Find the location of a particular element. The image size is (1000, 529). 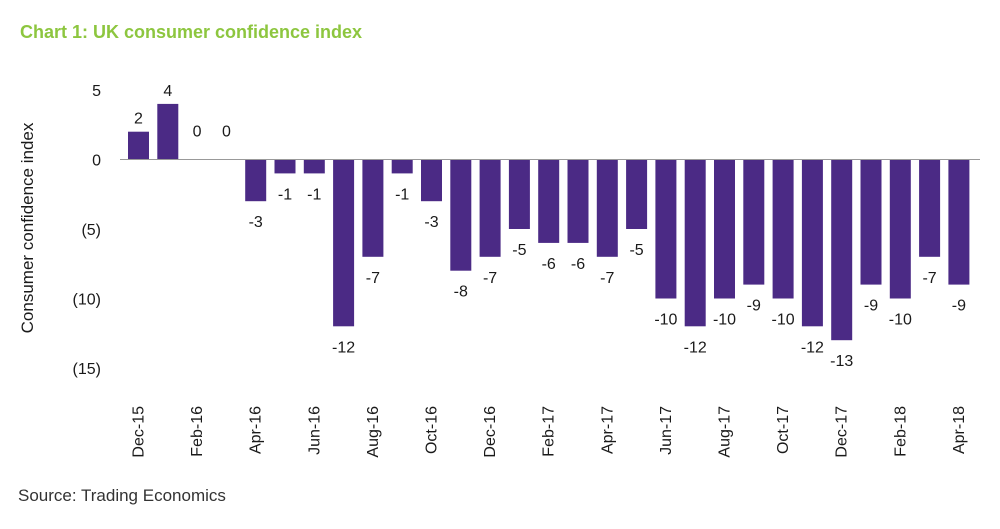

x-tick-label: Jun-16 is located at coordinates (314, 430).